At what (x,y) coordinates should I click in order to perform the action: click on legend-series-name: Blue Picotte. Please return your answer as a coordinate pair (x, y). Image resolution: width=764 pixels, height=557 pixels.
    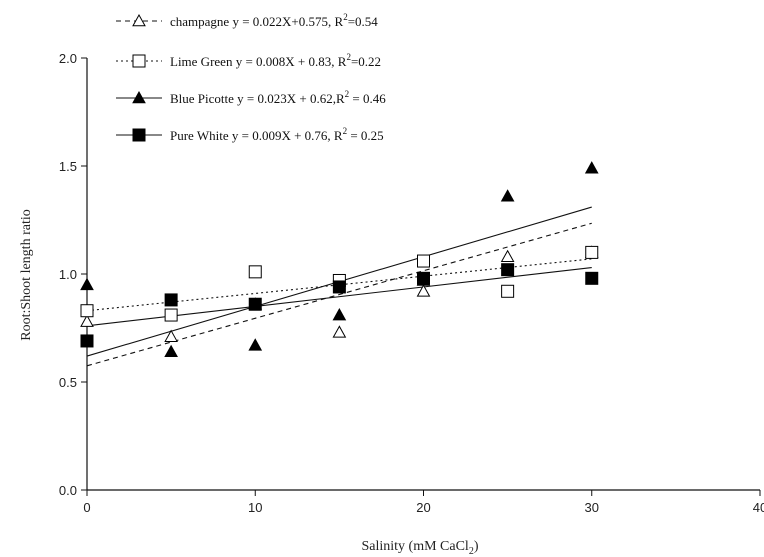
    Looking at the image, I should click on (203, 98).